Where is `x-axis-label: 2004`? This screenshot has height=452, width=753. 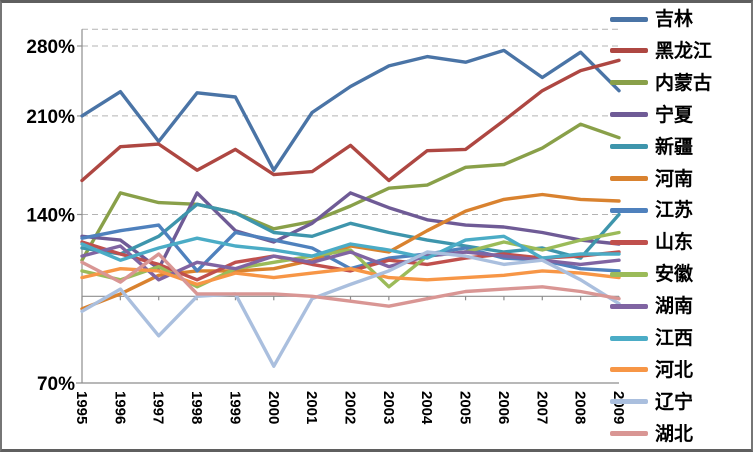 x-axis-label: 2004 is located at coordinates (426, 408).